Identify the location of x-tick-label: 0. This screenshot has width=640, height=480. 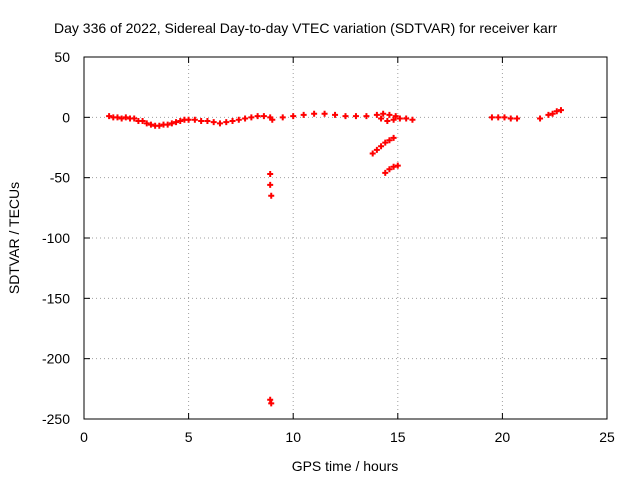
(84, 437).